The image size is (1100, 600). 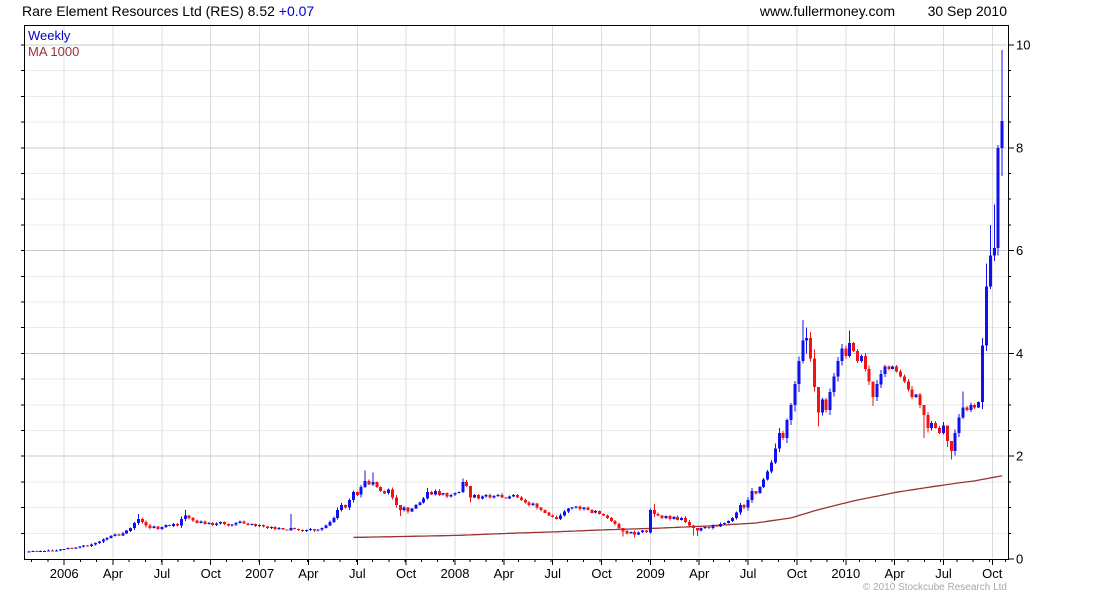 What do you see at coordinates (827, 11) in the screenshot?
I see `fullermoney-link: www.fullermoney.com` at bounding box center [827, 11].